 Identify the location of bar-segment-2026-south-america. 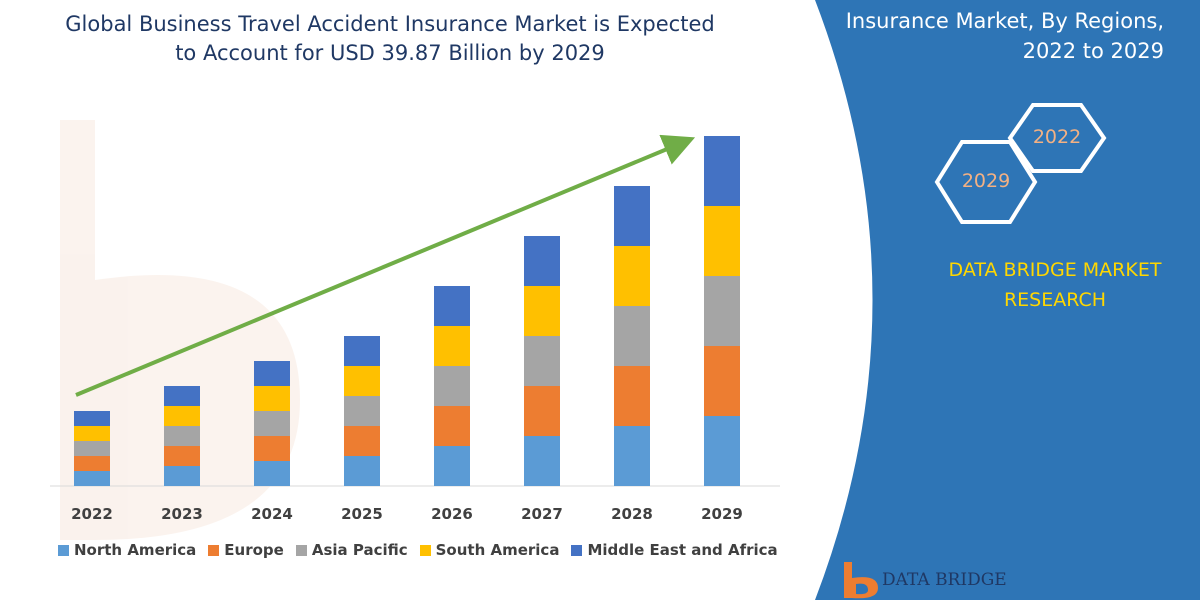
(452, 346).